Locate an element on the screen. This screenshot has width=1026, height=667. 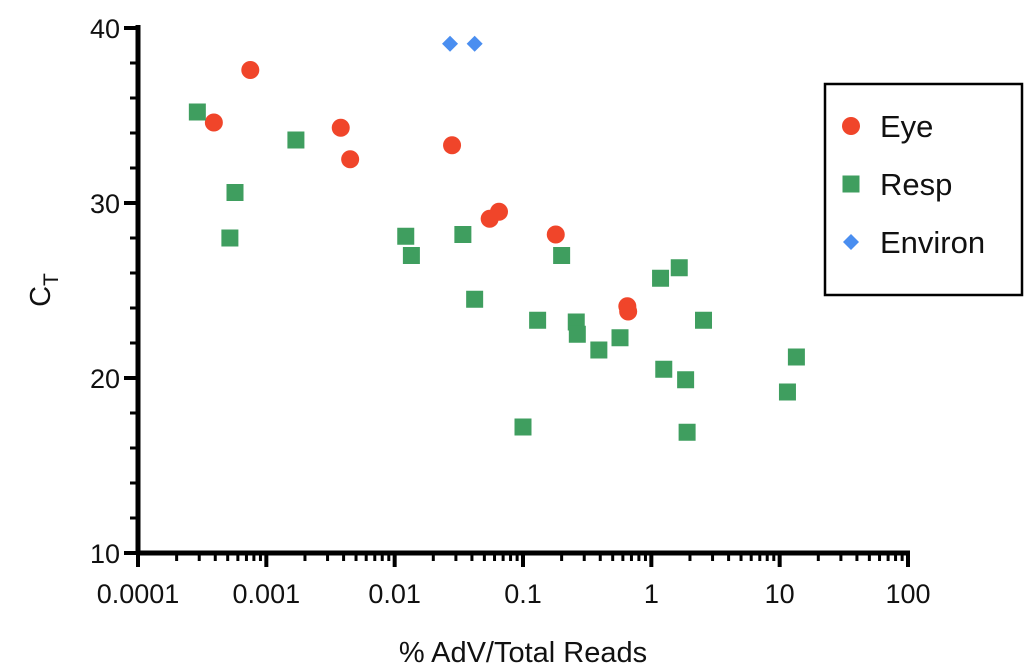
legend-marker-resp is located at coordinates (851, 184).